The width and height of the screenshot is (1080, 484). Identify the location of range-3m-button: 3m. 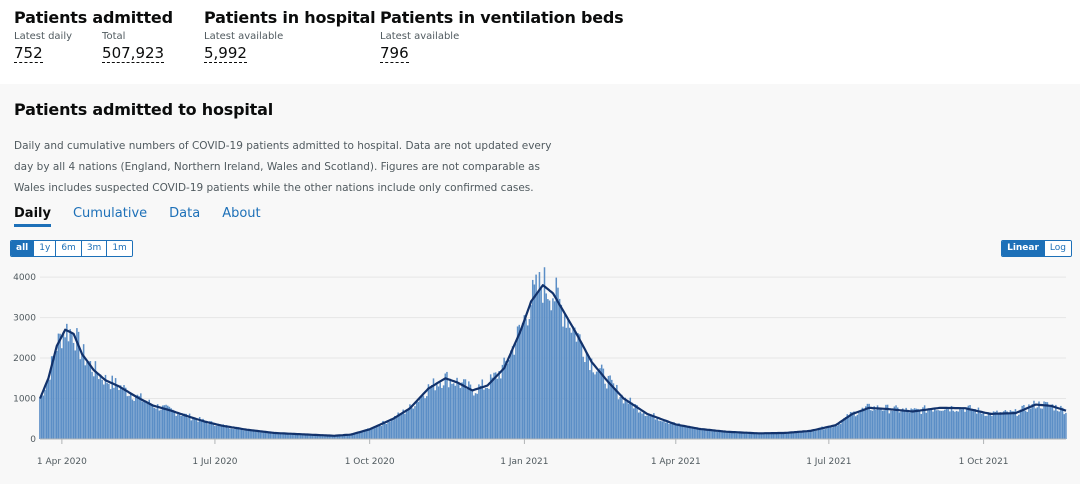
(93, 248).